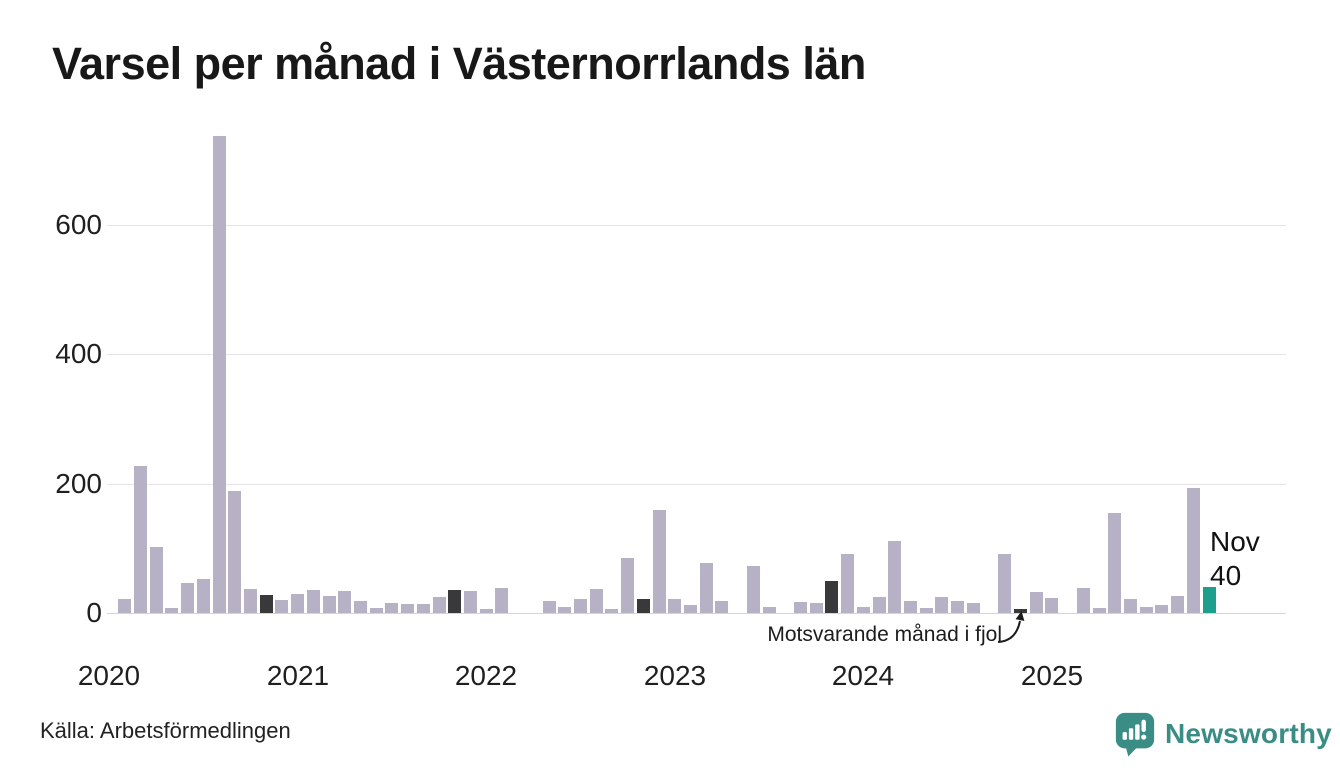 The height and width of the screenshot is (780, 1340). I want to click on newsworthy-logo-text: Newsworthy, so click(1248, 733).